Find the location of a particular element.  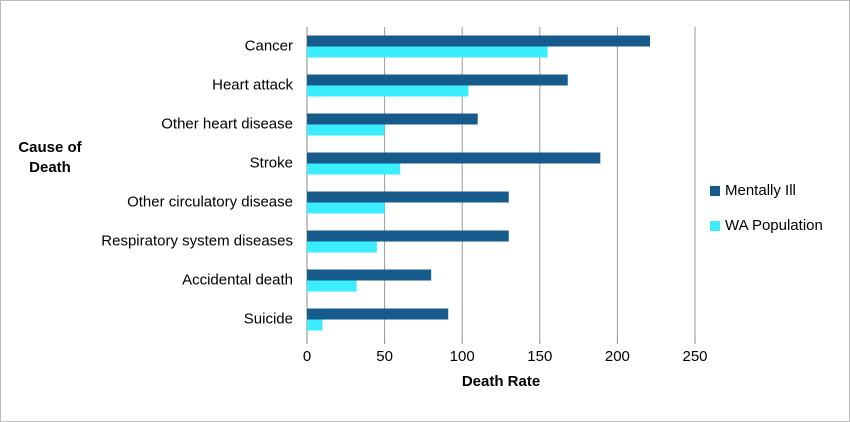

legend-label: WA Population is located at coordinates (774, 225).